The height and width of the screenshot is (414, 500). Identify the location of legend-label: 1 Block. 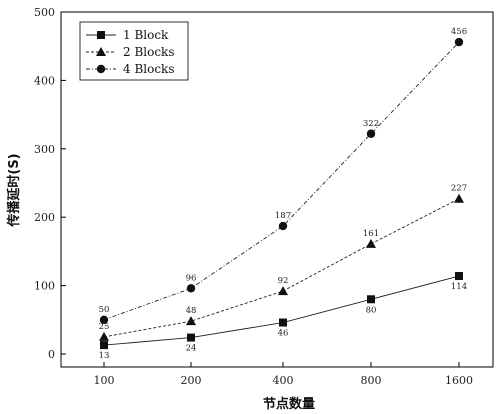
(146, 35).